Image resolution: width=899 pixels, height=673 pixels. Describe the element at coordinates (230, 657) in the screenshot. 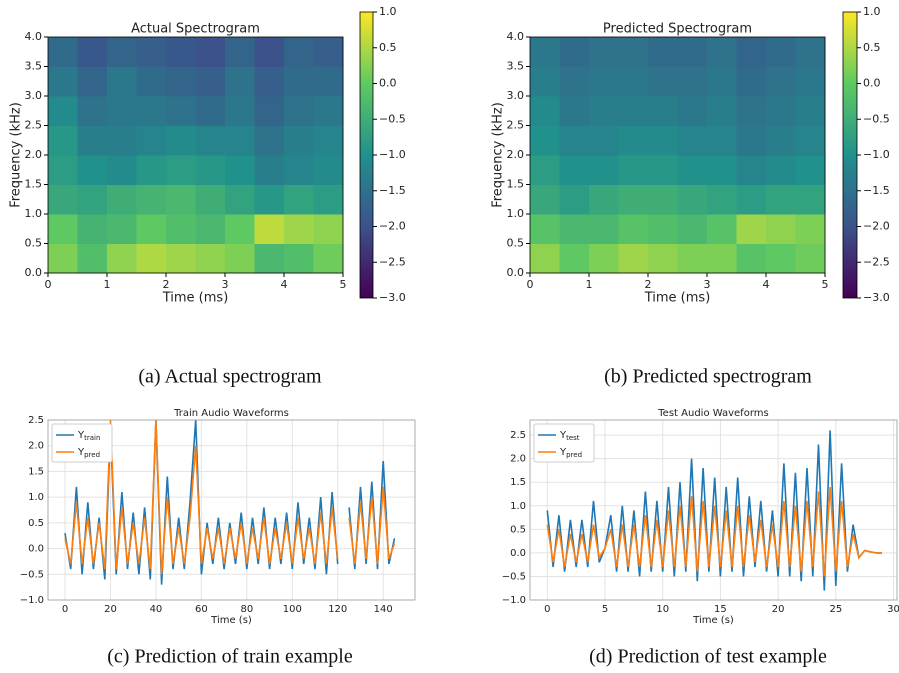

I see `caption: (c) Prediction of train example` at that location.